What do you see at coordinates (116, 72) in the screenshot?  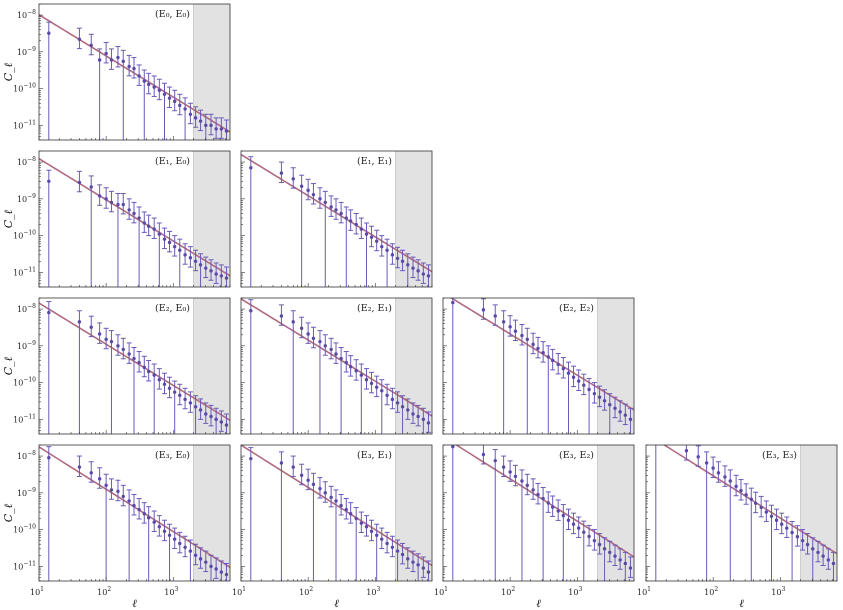 I see `panel-0-0: 10⁻¹¹ 10⁻¹⁰ 10⁻⁹ 10⁻⁸ C_ℓ (E₀, E₀)` at bounding box center [116, 72].